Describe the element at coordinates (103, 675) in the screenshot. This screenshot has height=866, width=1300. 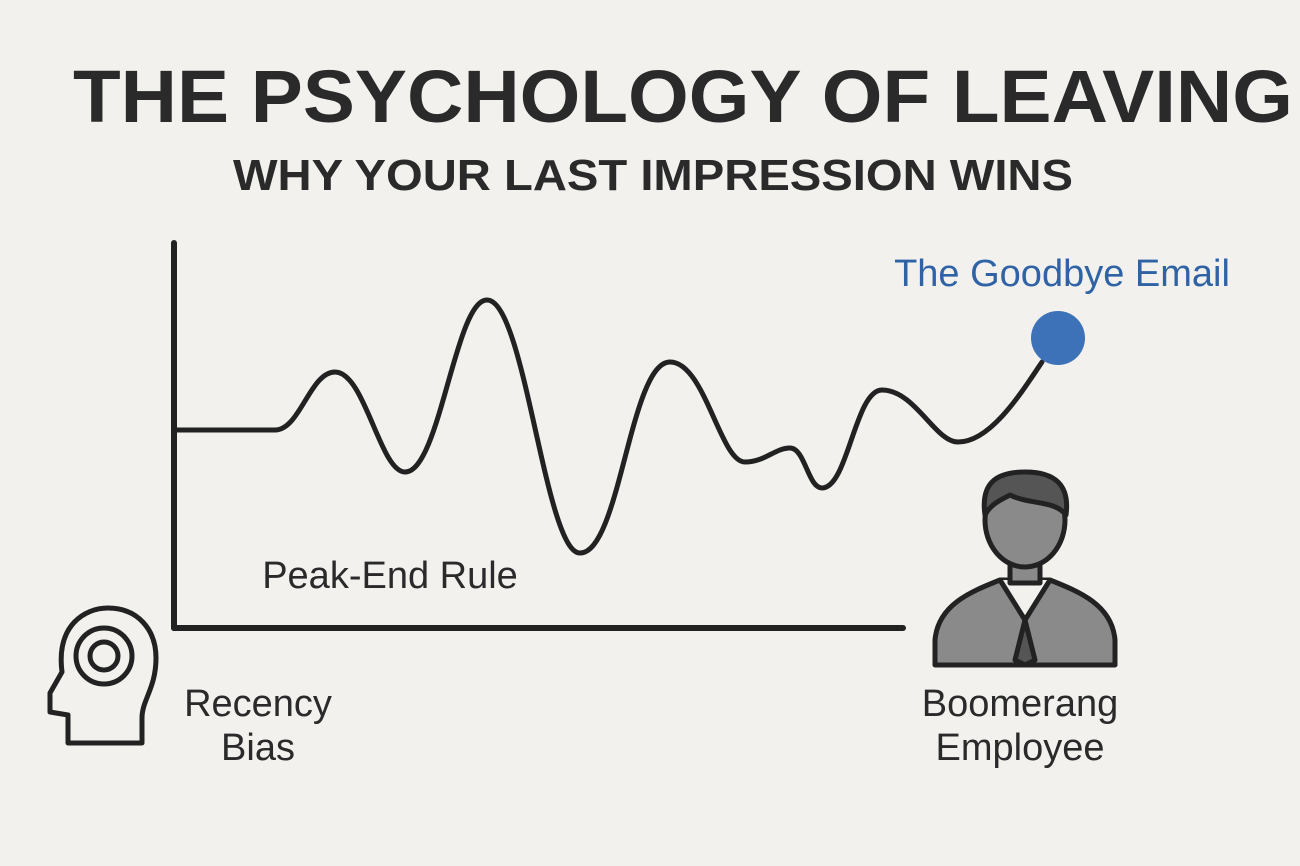
I see `head-icon` at that location.